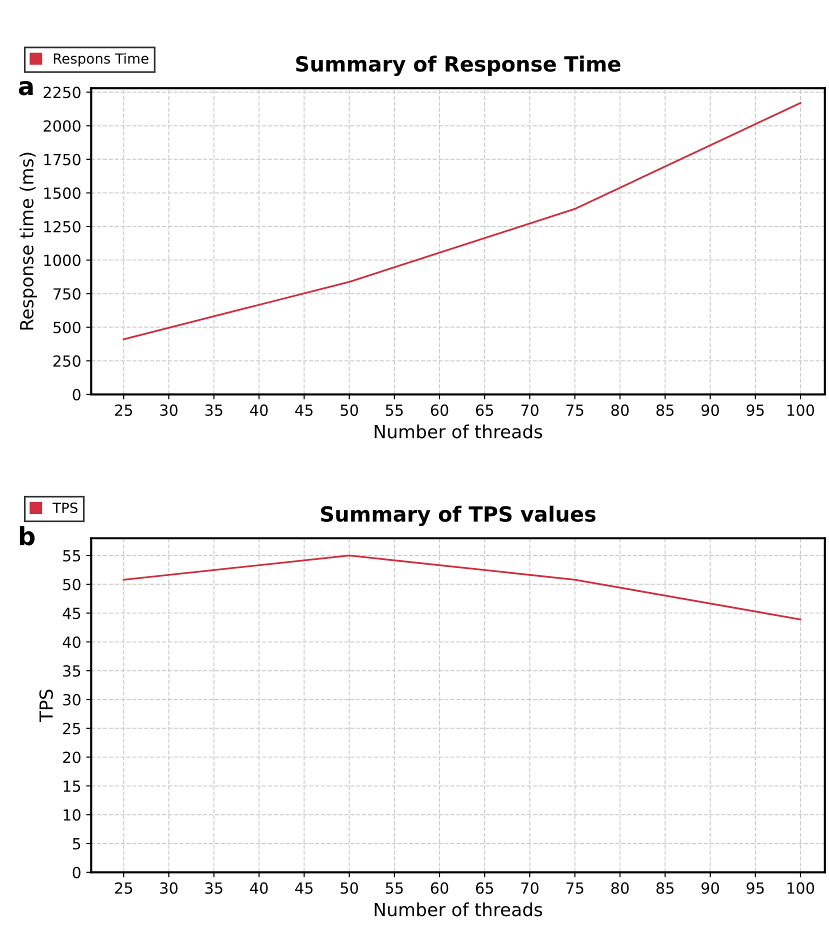 This screenshot has width=829, height=928. What do you see at coordinates (62, 226) in the screenshot?
I see `y-tick-label: 1250` at bounding box center [62, 226].